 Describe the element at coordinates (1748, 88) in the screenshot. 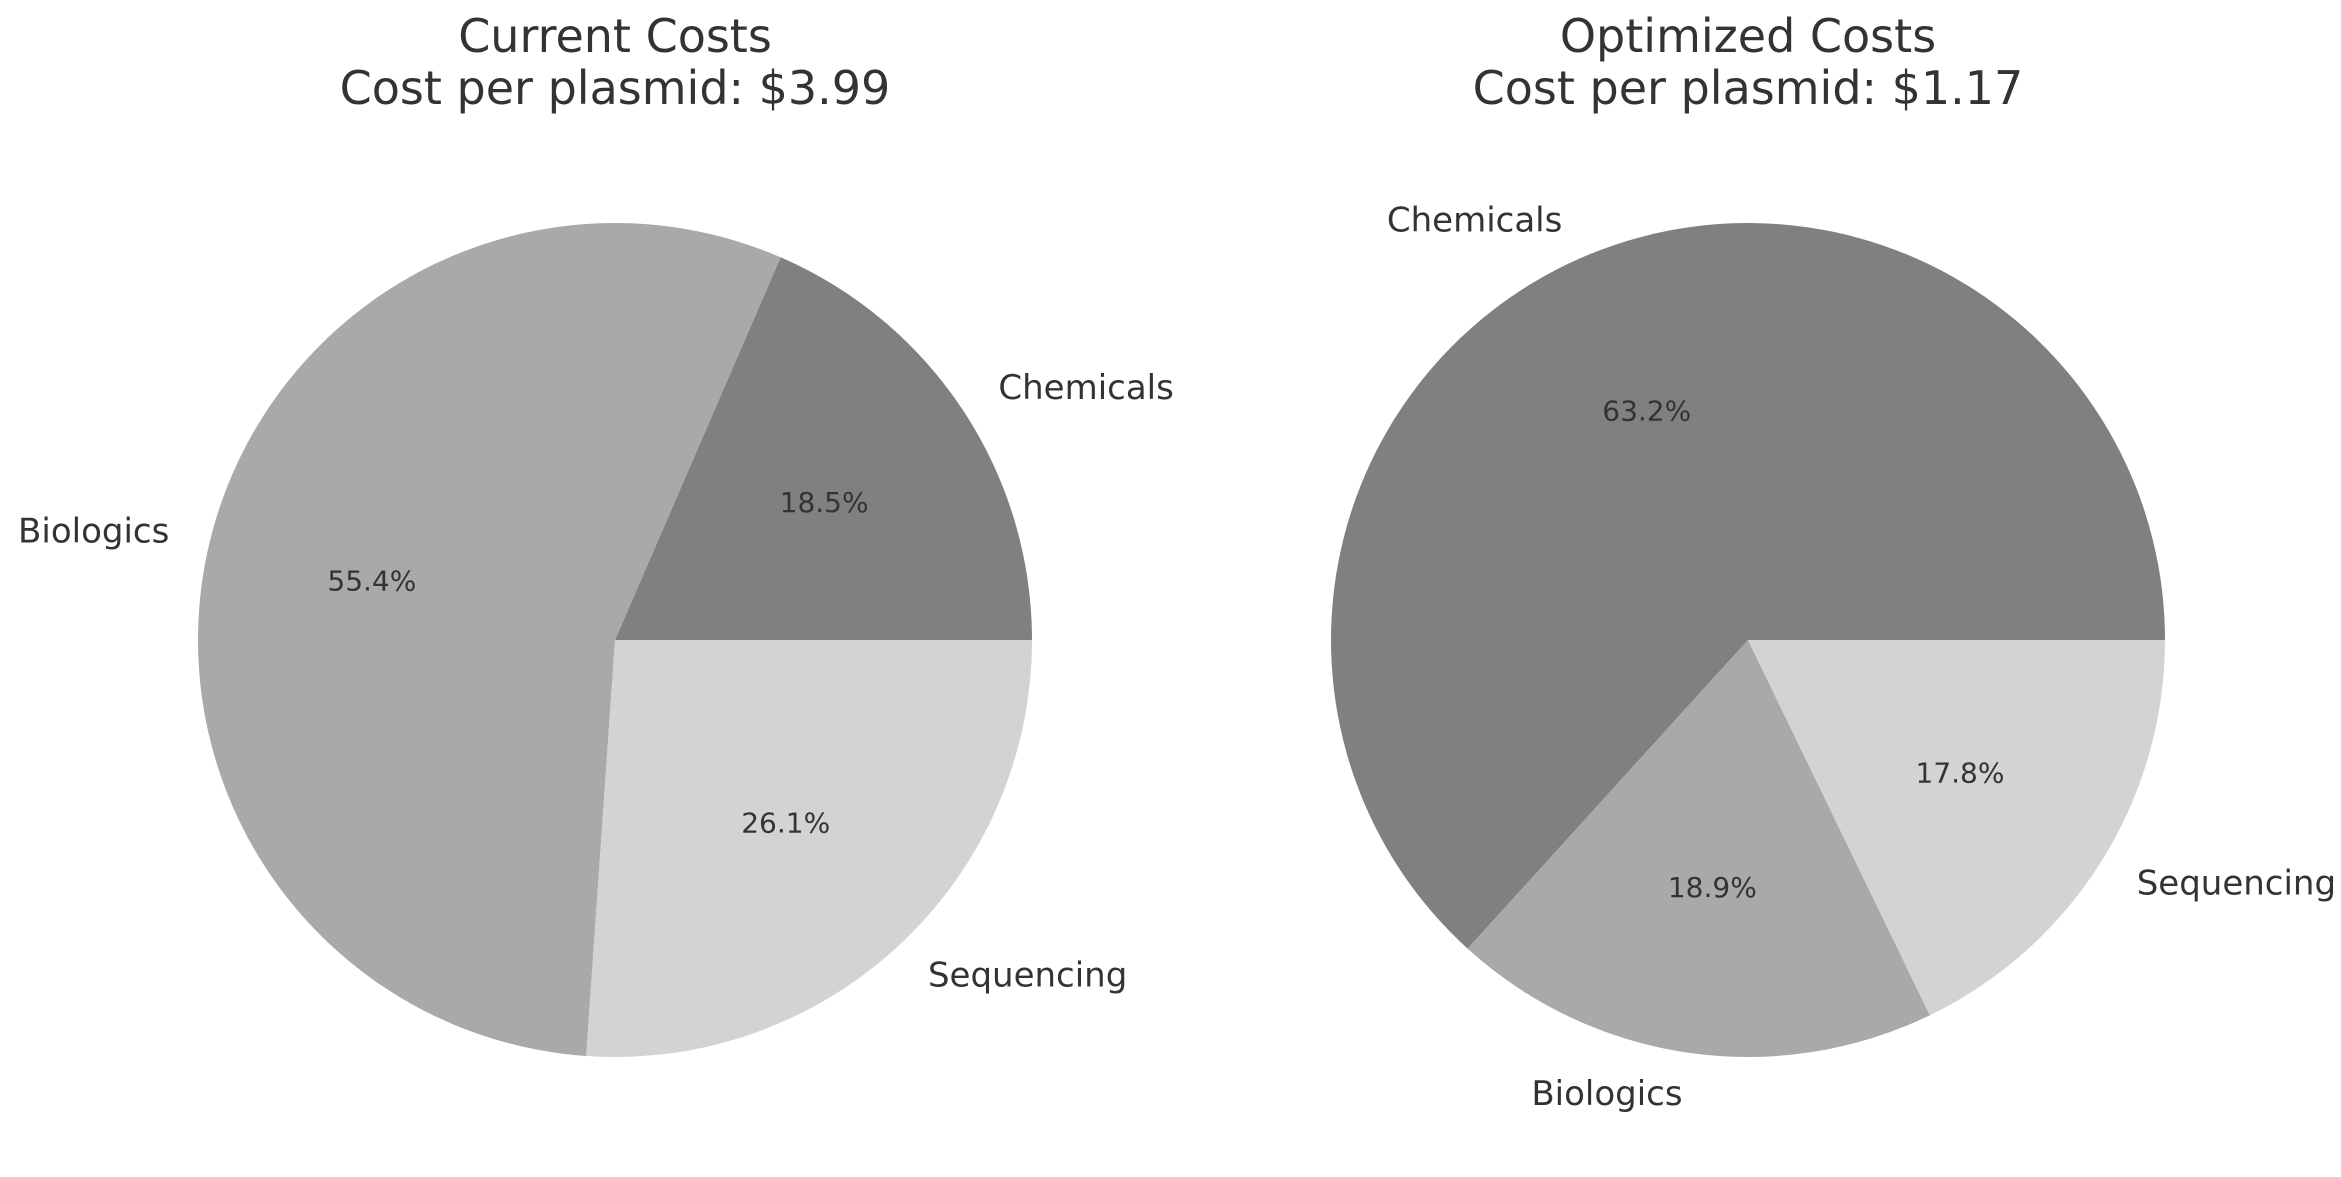

I see `optimized-costs-subtitle: Cost per plasmid: $1.17` at that location.